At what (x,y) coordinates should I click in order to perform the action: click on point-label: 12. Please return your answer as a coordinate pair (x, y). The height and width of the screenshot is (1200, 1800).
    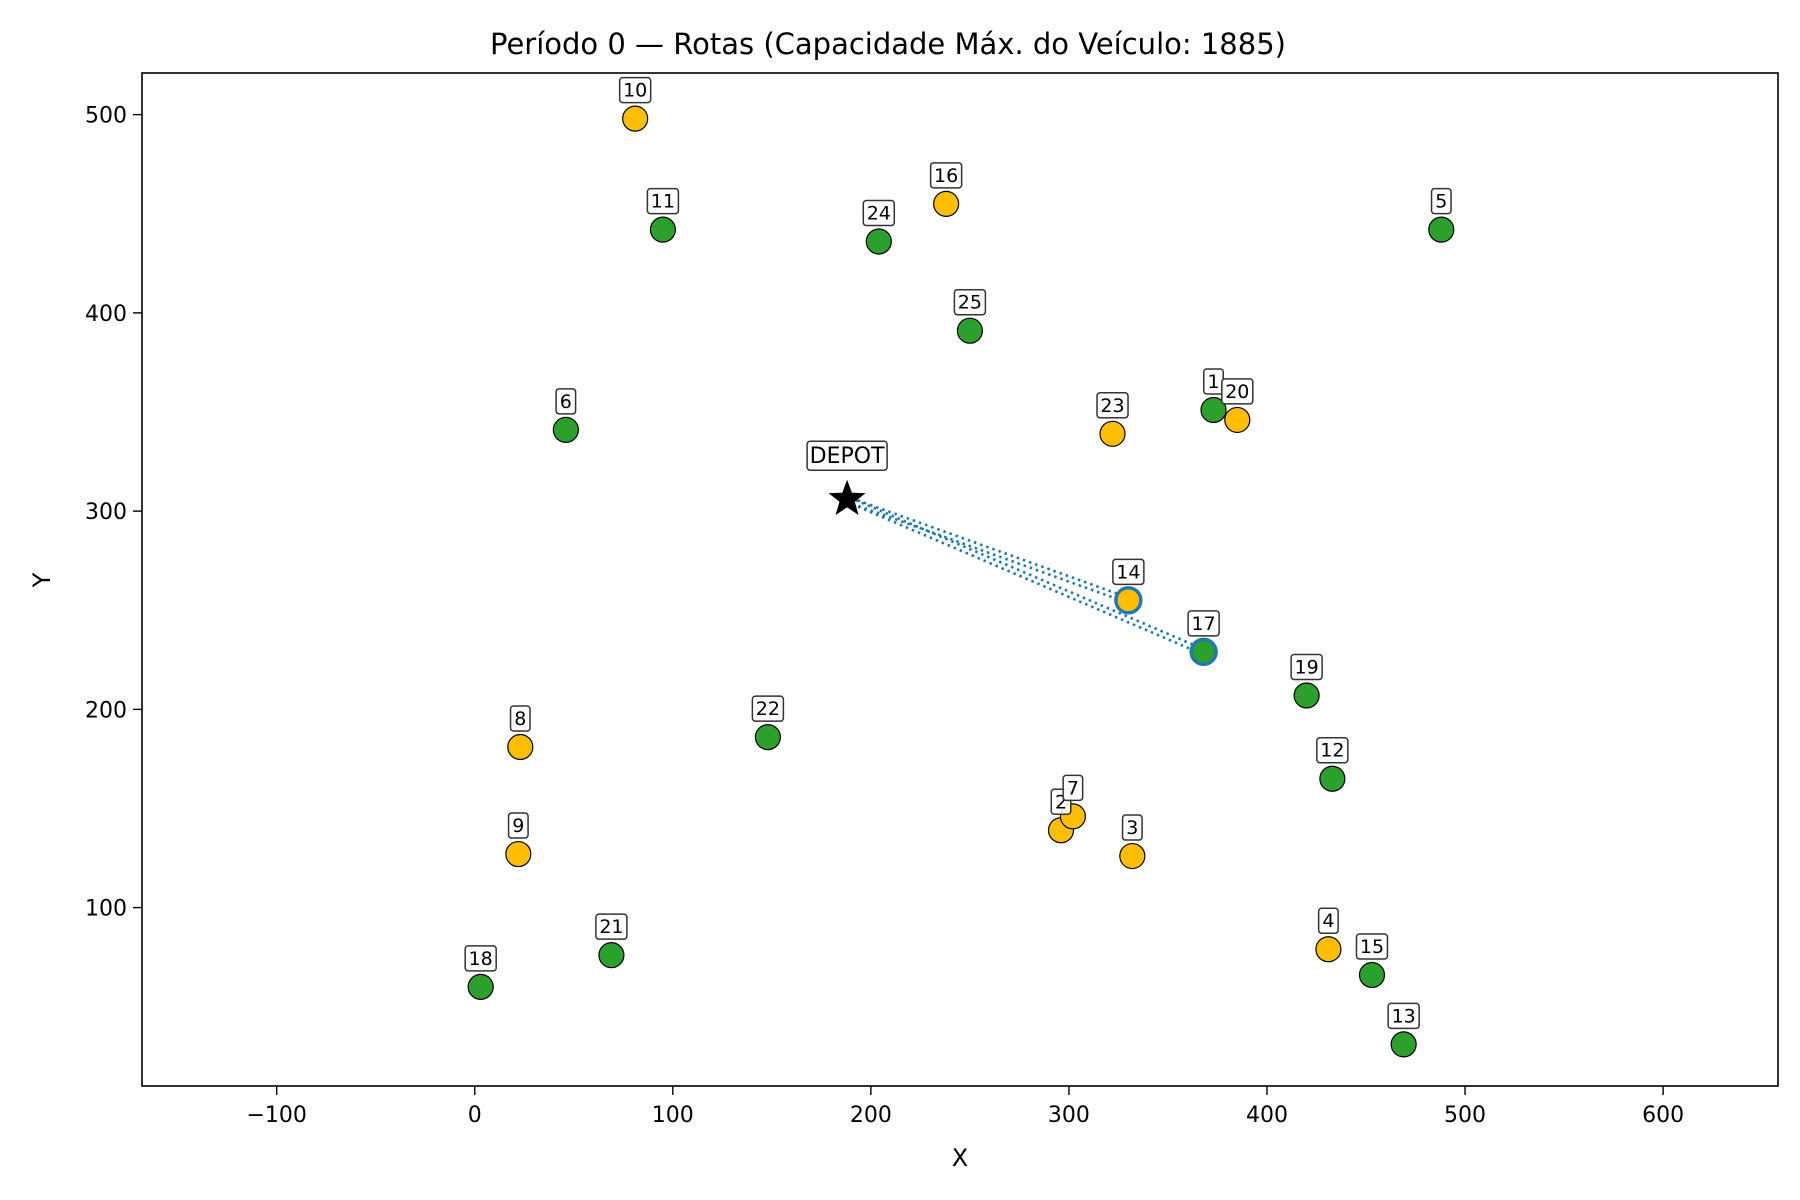
    Looking at the image, I should click on (1332, 751).